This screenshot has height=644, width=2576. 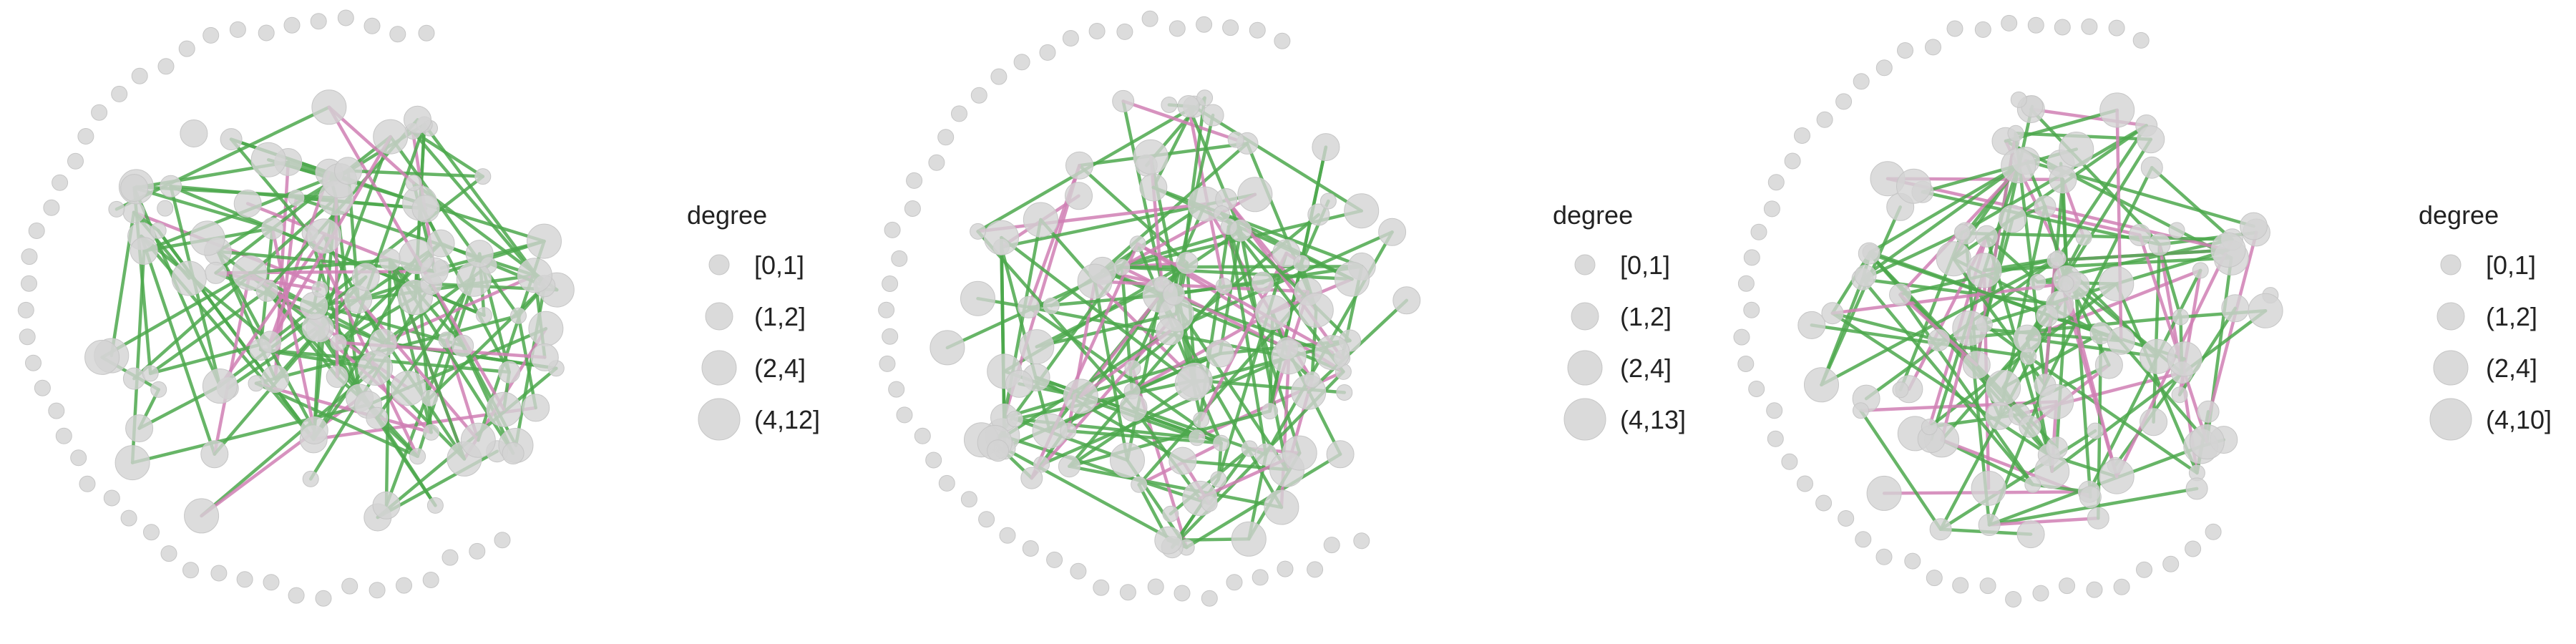 I want to click on legend-label: (2,4], so click(x=1646, y=368).